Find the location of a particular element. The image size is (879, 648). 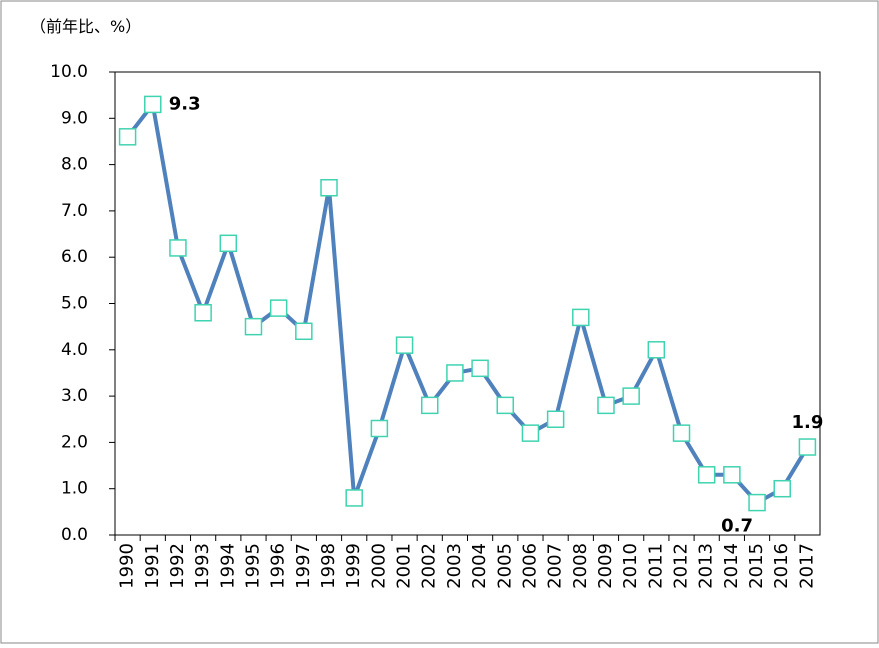

y-tick-label: 2.0 is located at coordinates (74, 442).